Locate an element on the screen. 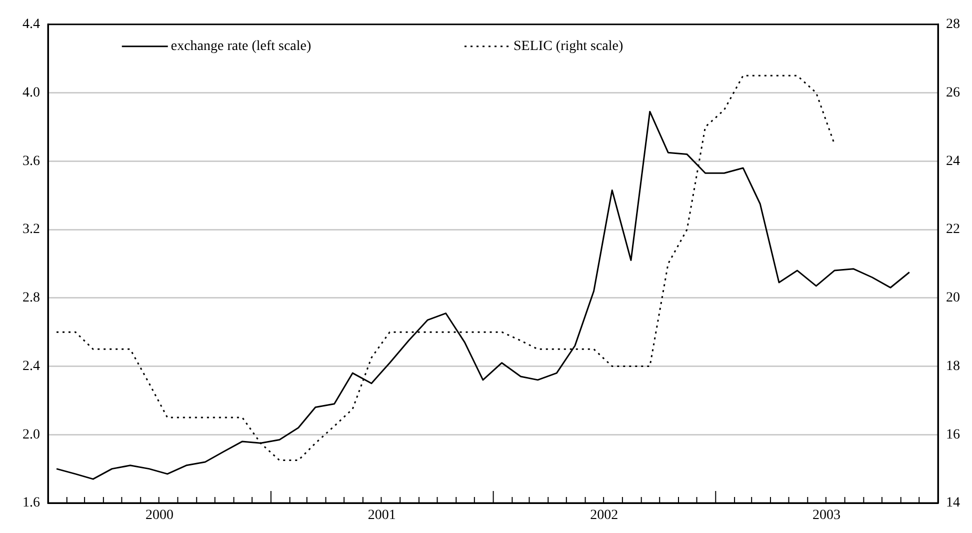 The image size is (972, 533). legend-label: SELIC (right scale) is located at coordinates (569, 46).